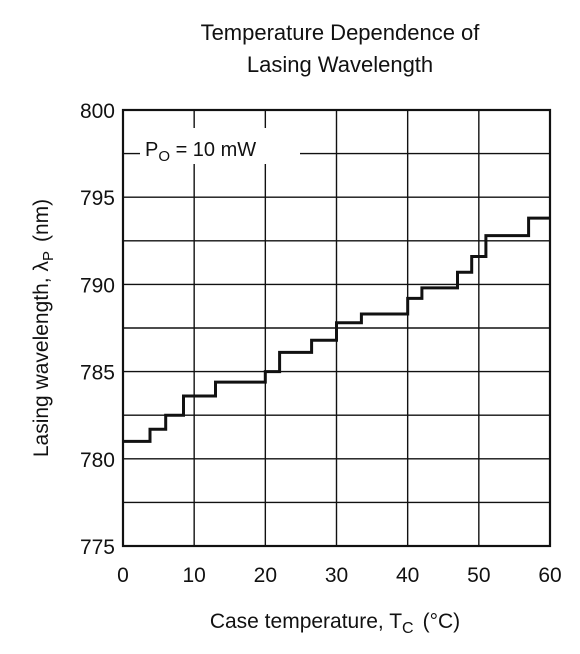 The width and height of the screenshot is (580, 654). Describe the element at coordinates (164, 156) in the screenshot. I see `annotation-sub: O` at that location.